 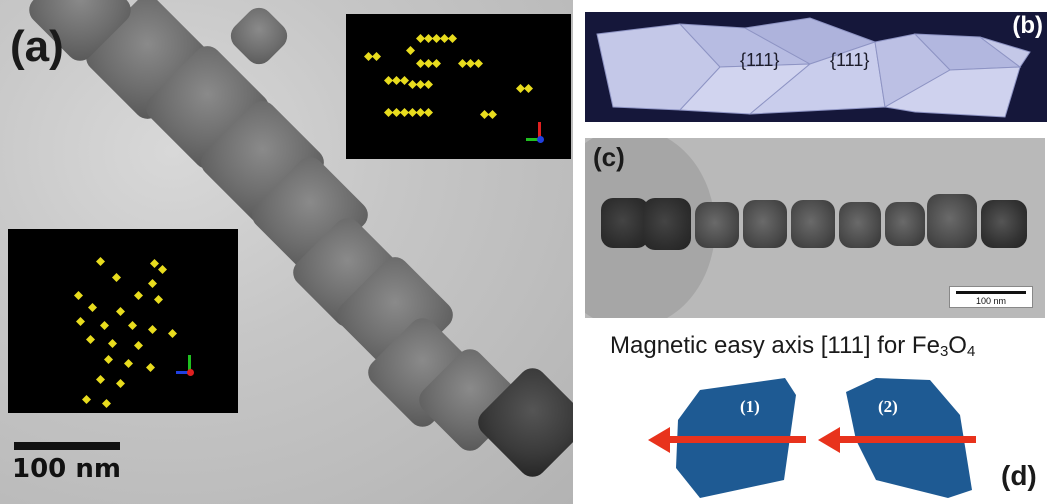 What do you see at coordinates (888, 406) in the screenshot?
I see `particle-label-2: (2)` at bounding box center [888, 406].